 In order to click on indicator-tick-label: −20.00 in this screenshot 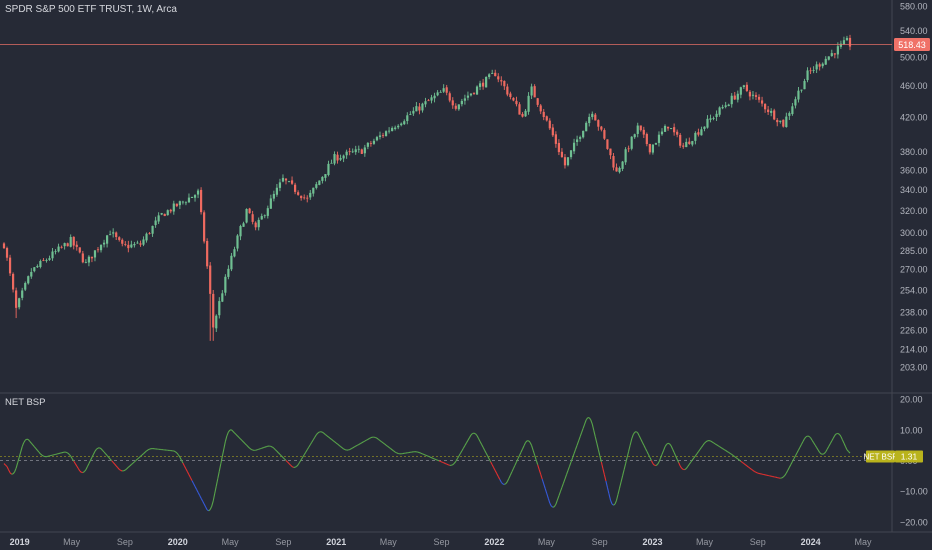, I will do `click(914, 522)`.